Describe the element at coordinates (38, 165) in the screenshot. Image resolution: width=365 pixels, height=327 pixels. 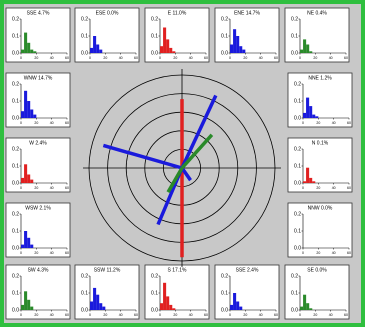
I see `histogram-panel: W 2.4% 0.0 0.1 0.2 0 20 40 60` at that location.